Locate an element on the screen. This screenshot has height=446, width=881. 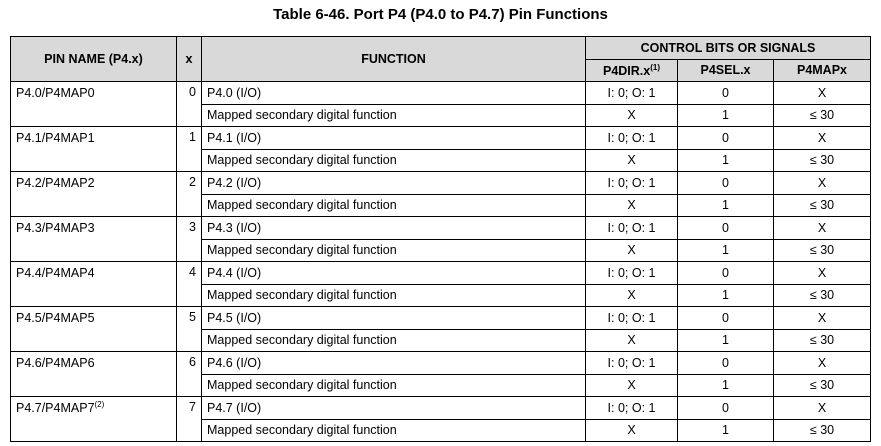
function-cell: P4.2 (I/O) is located at coordinates (393, 183).